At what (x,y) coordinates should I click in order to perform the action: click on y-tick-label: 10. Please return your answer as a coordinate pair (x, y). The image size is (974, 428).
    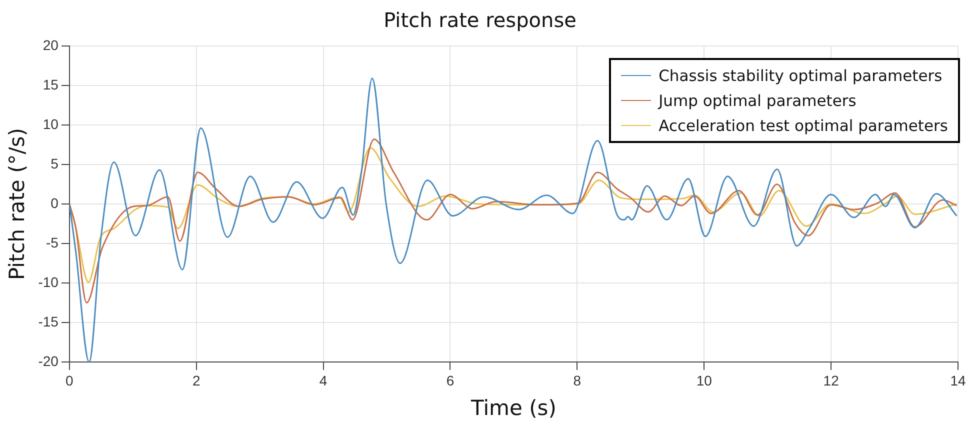
    Looking at the image, I should click on (50, 124).